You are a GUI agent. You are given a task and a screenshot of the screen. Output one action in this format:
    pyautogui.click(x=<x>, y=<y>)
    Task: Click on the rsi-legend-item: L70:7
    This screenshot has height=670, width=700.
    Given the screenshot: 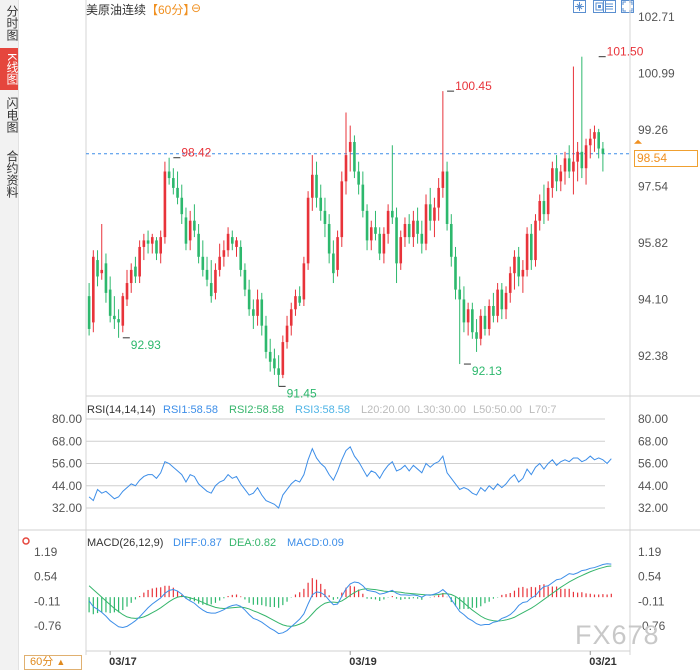 What is the action you would take?
    pyautogui.click(x=543, y=410)
    